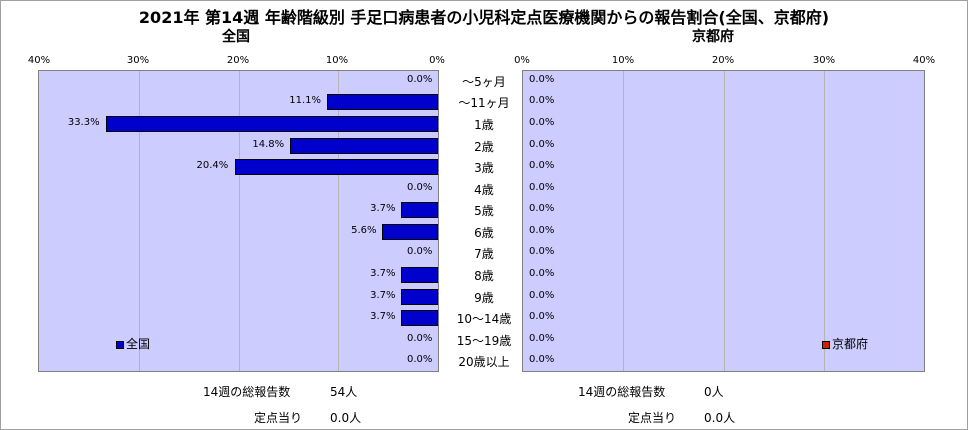 Image resolution: width=968 pixels, height=430 pixels. What do you see at coordinates (346, 418) in the screenshot?
I see `left-per-value: 0.0人` at bounding box center [346, 418].